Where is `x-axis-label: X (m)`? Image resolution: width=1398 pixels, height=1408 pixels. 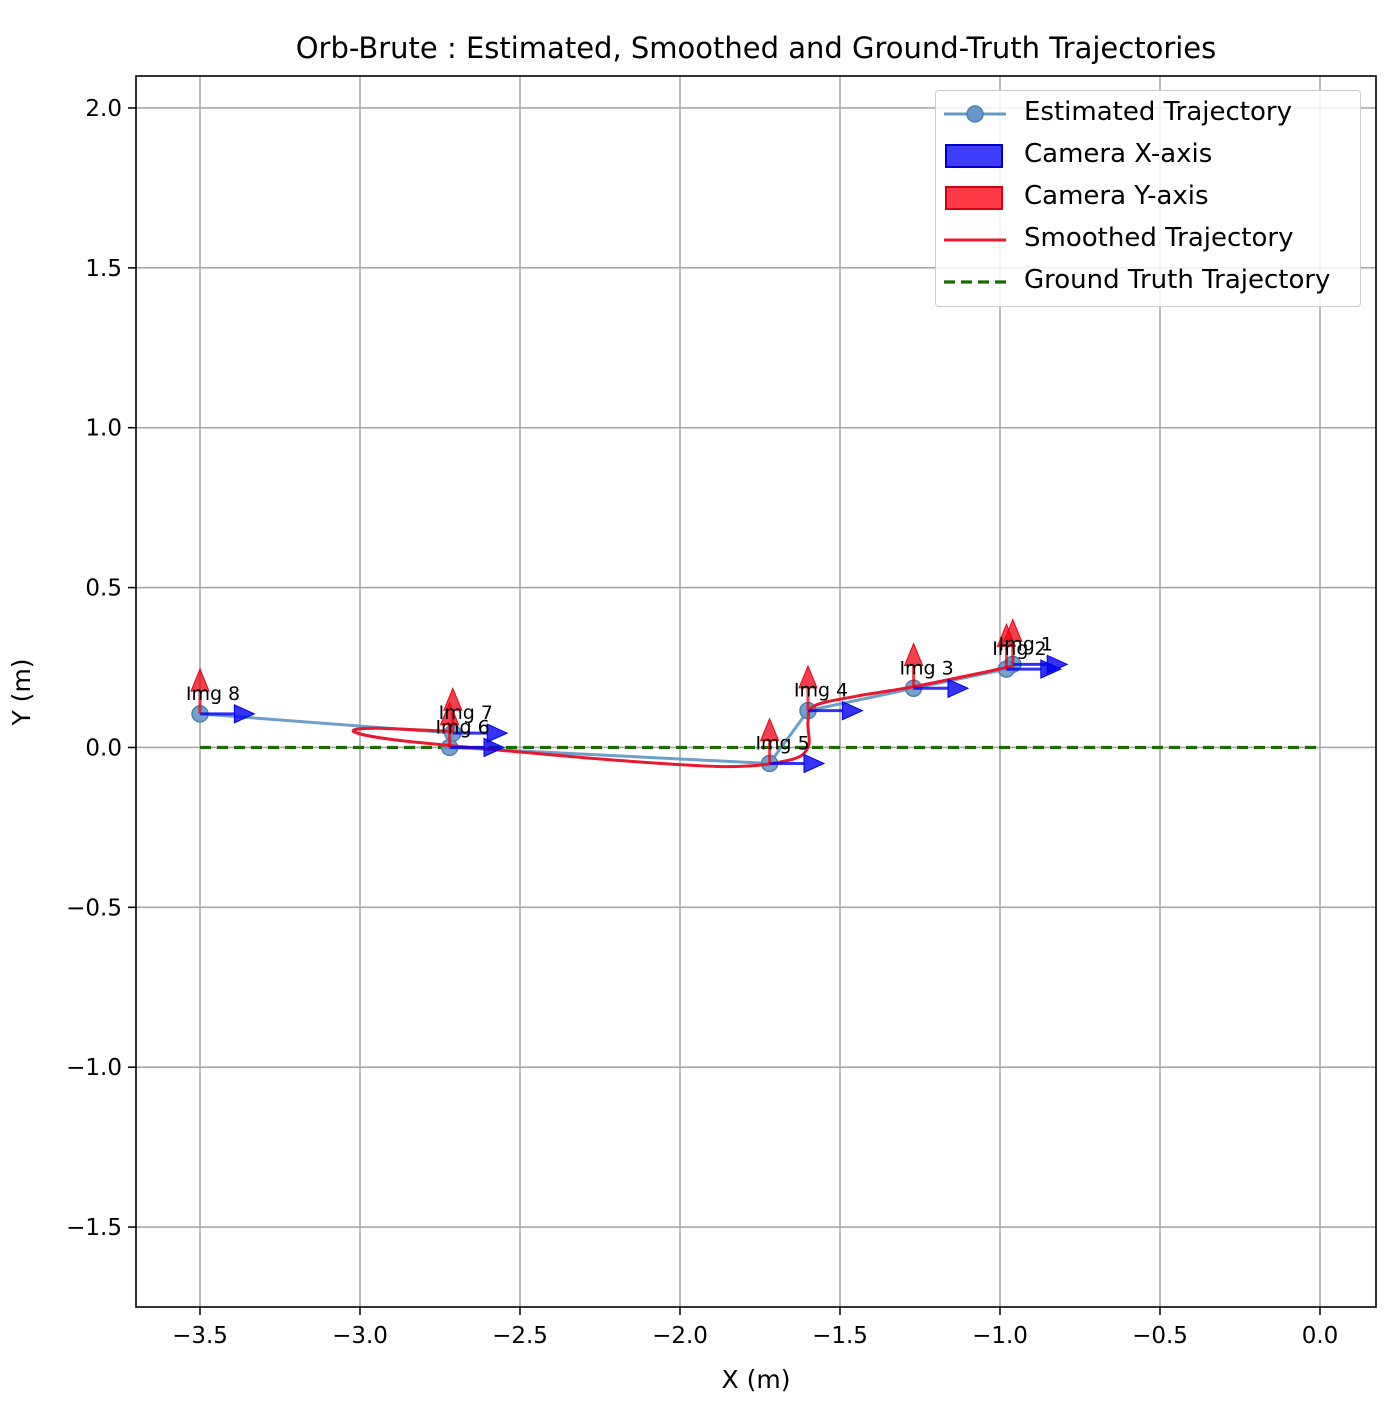
x-axis-label: X (m) is located at coordinates (756, 1379).